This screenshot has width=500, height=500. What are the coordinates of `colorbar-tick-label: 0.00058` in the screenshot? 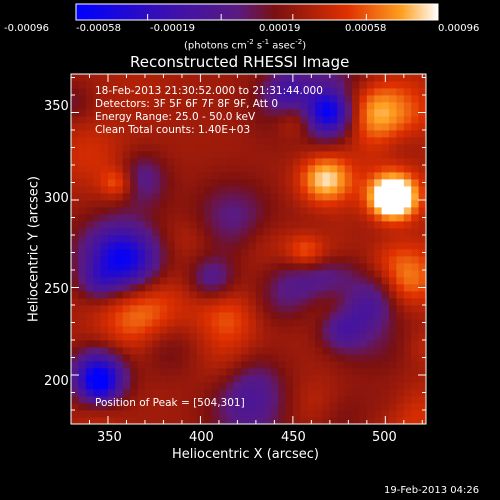 It's located at (366, 28).